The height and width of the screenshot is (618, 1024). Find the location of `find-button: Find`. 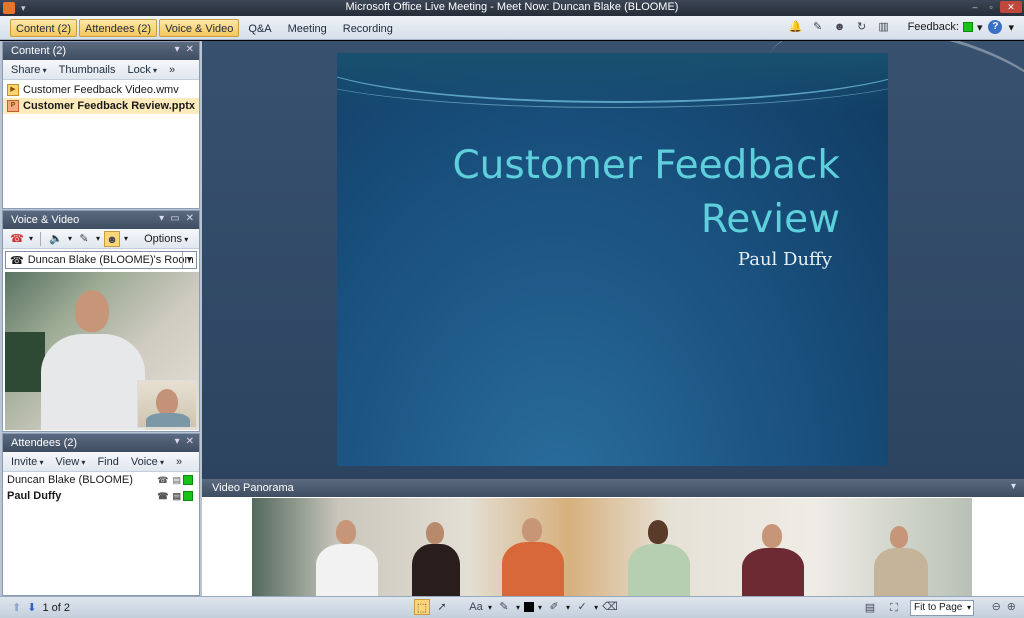

find-button: Find is located at coordinates (108, 461).